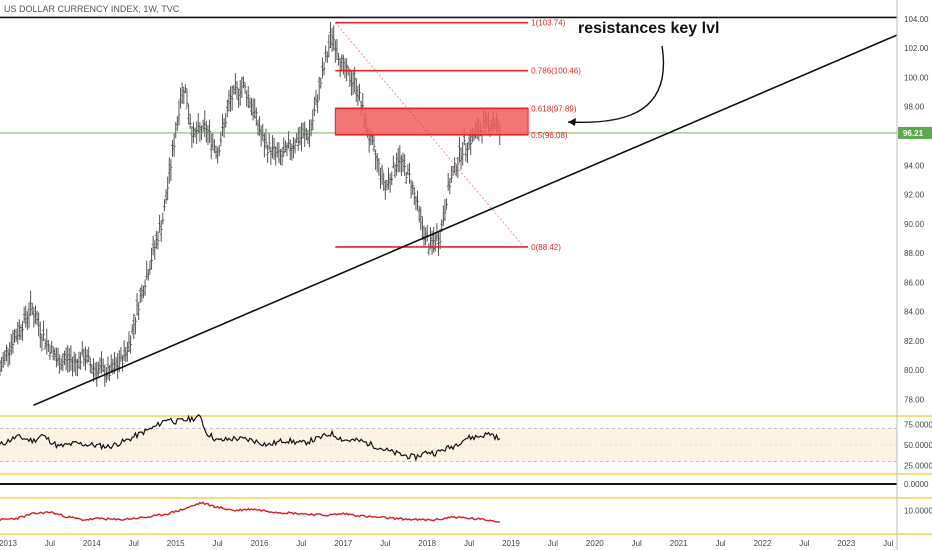  What do you see at coordinates (914, 399) in the screenshot?
I see `price-tick-label: 78.00` at bounding box center [914, 399].